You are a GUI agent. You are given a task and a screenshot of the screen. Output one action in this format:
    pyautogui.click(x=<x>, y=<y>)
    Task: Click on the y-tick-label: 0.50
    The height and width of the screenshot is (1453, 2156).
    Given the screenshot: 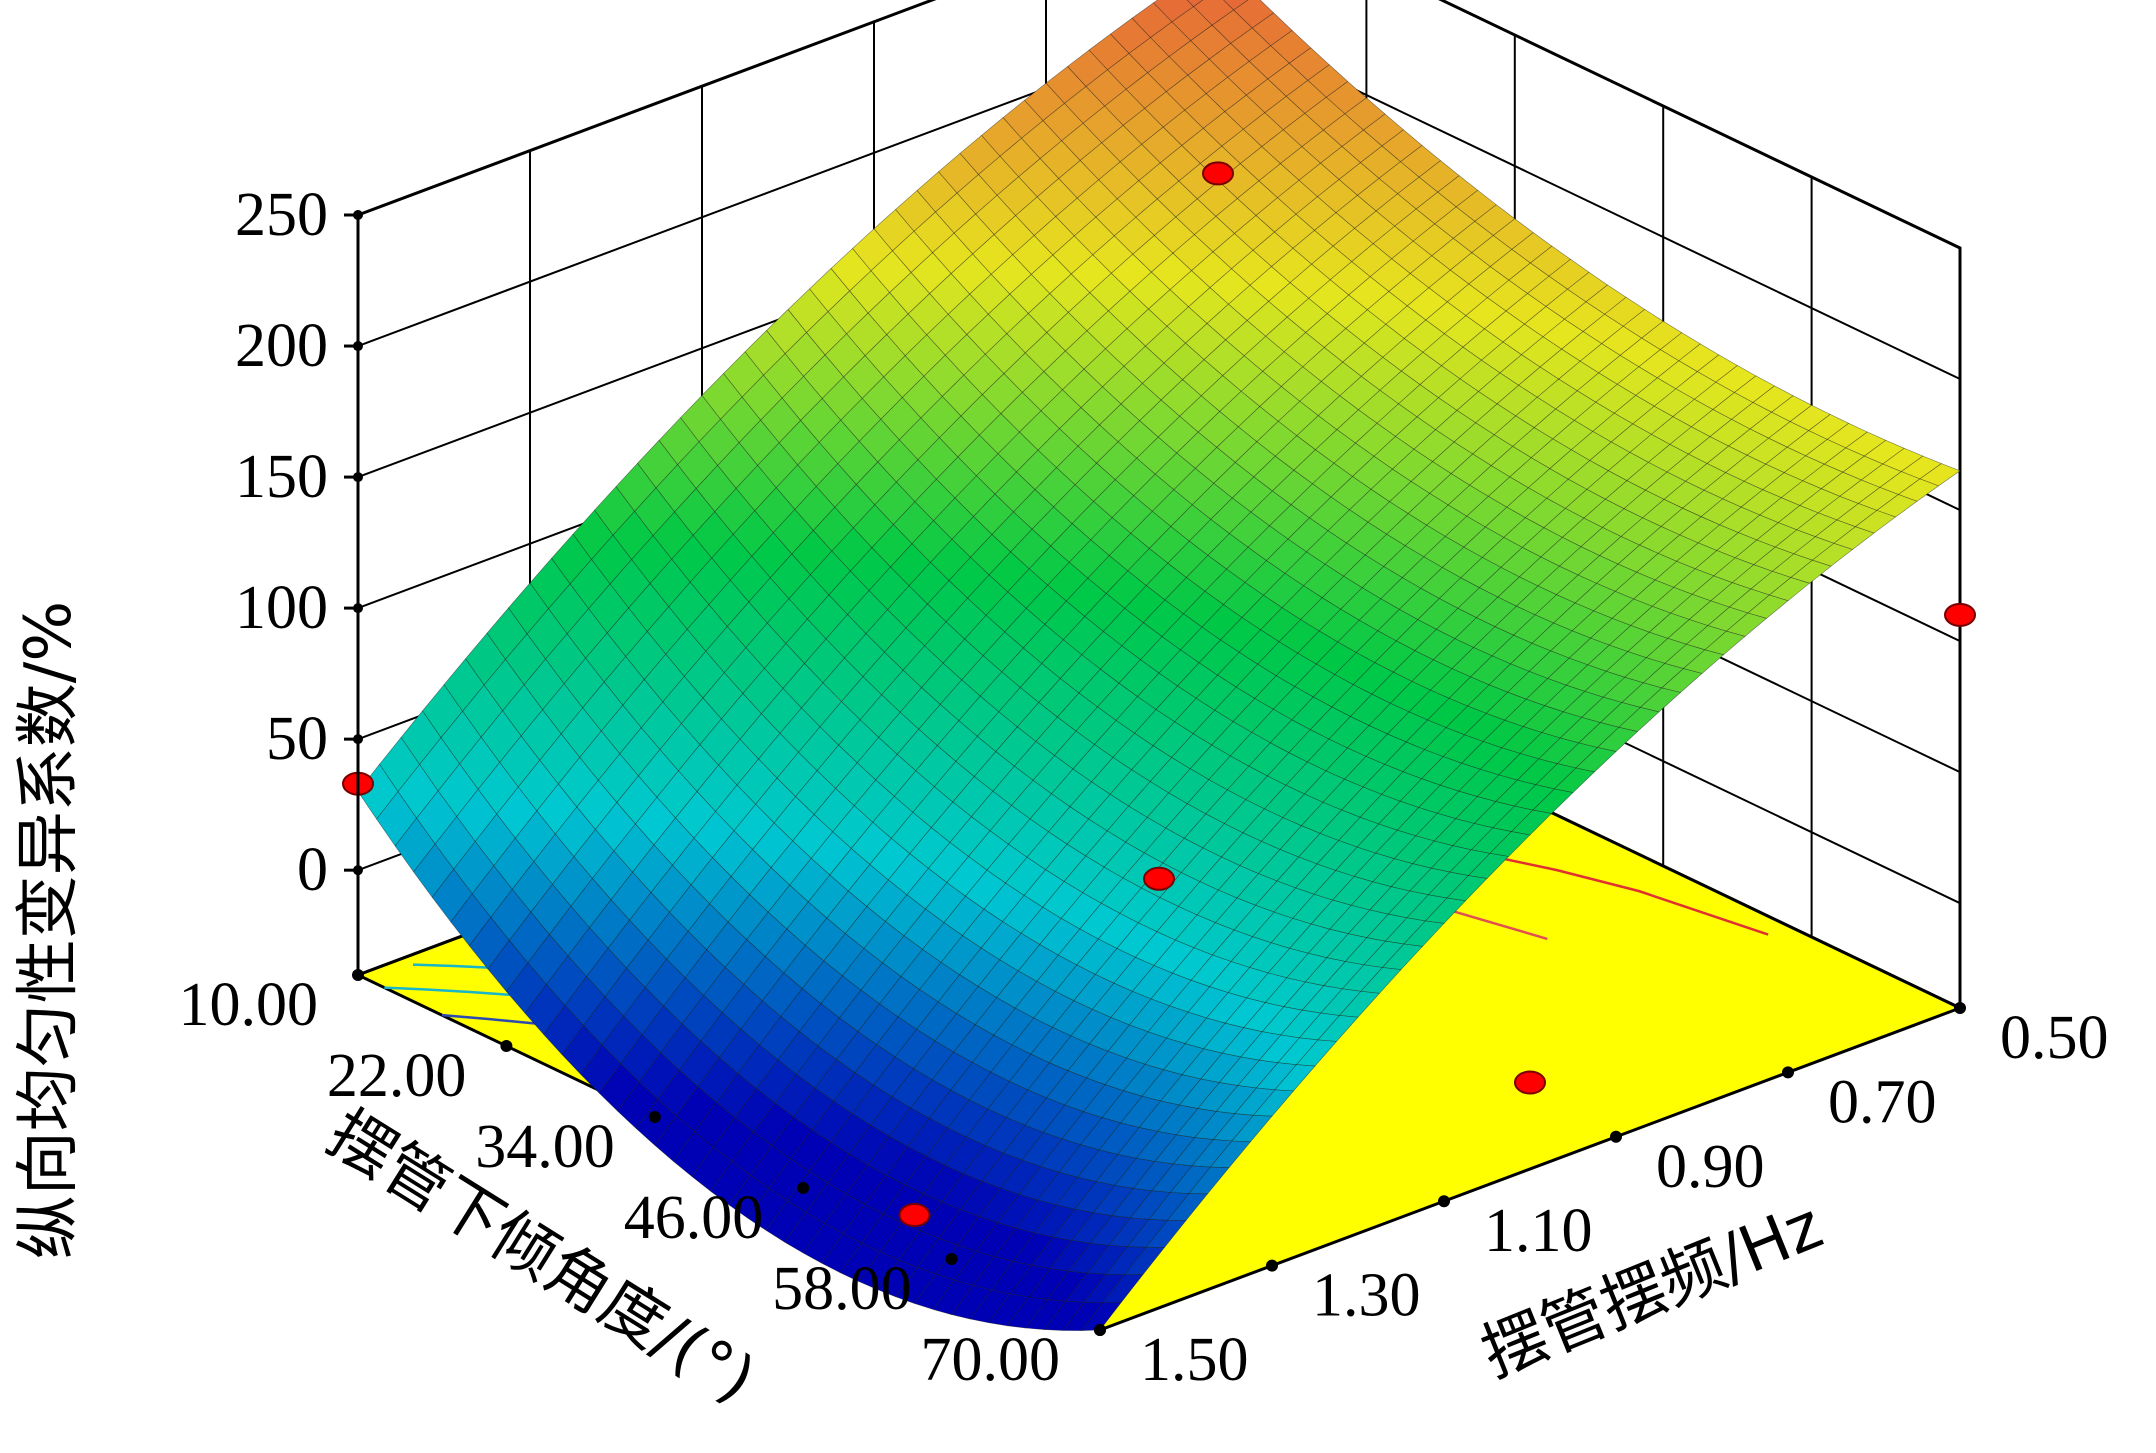 What is the action you would take?
    pyautogui.click(x=2054, y=1038)
    